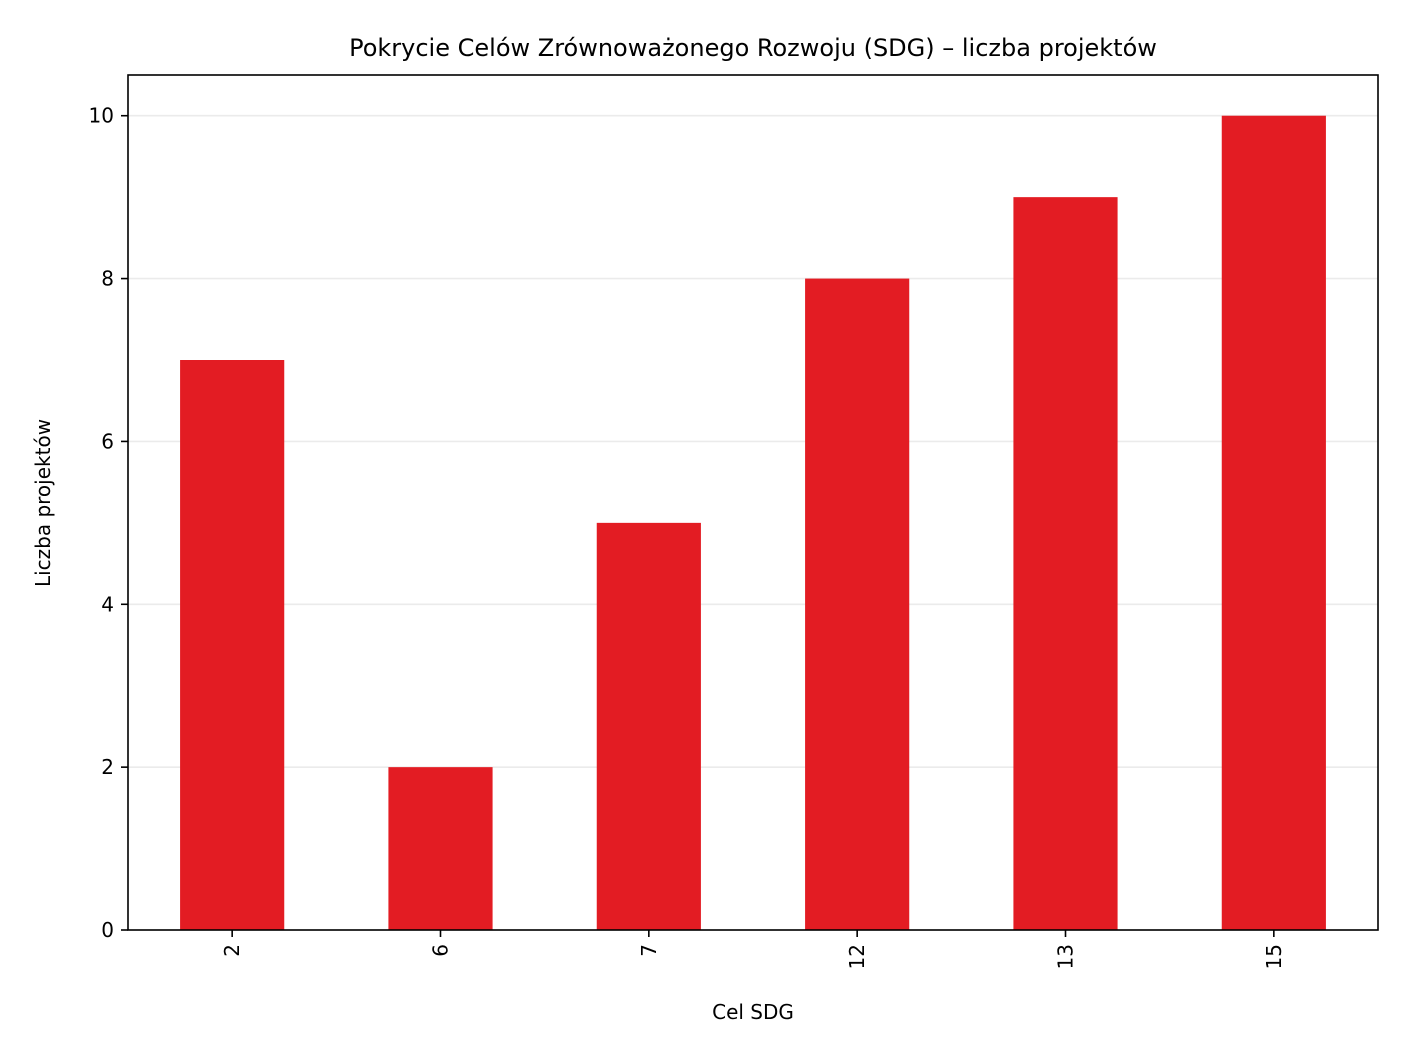  I want to click on x-axis: 2 6 7 12 13 15, so click(753, 949).